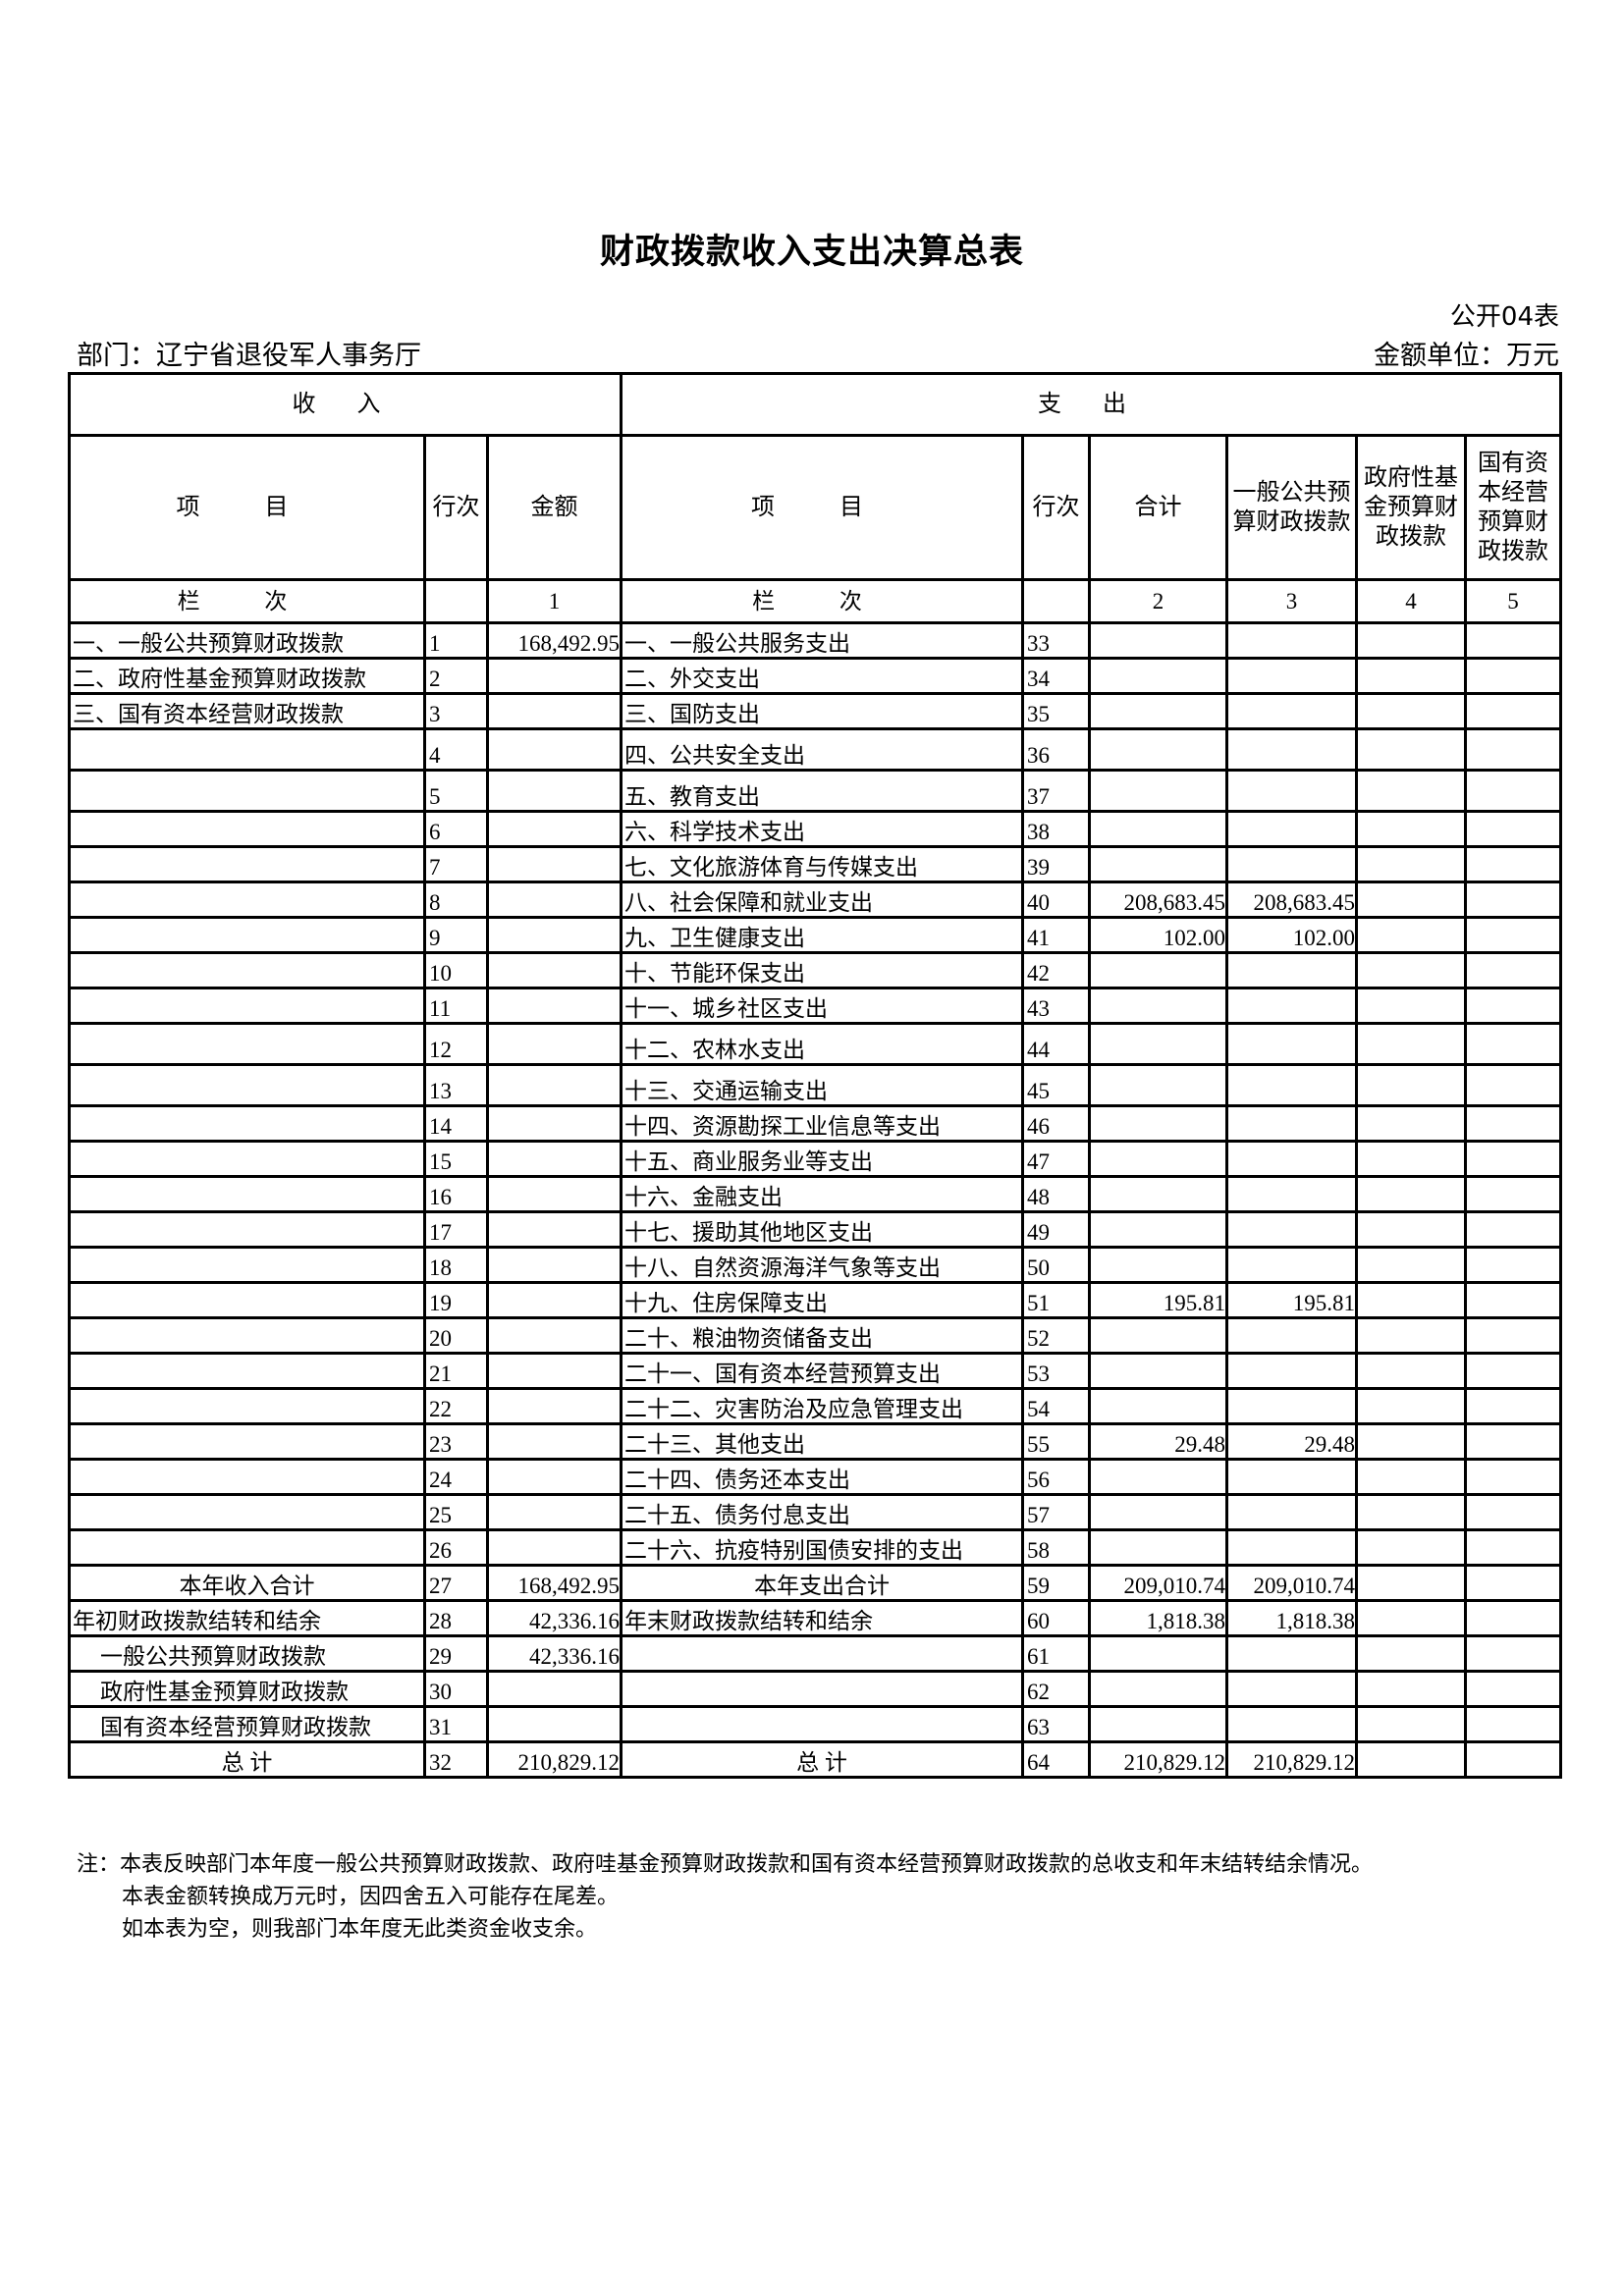 The image size is (1624, 2296). Describe the element at coordinates (815, 1653) in the screenshot. I see `table-row: 一般公共预算财政拨款 29 42,336.16 61` at that location.